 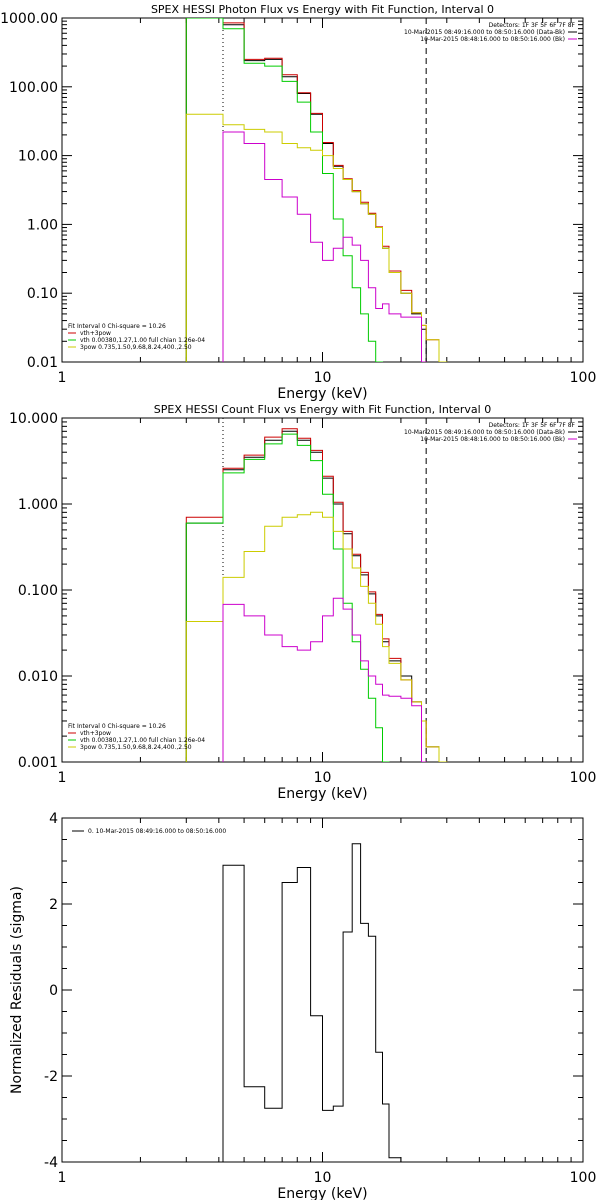 I want to click on y-tick-label: -2, so click(x=51, y=1077).